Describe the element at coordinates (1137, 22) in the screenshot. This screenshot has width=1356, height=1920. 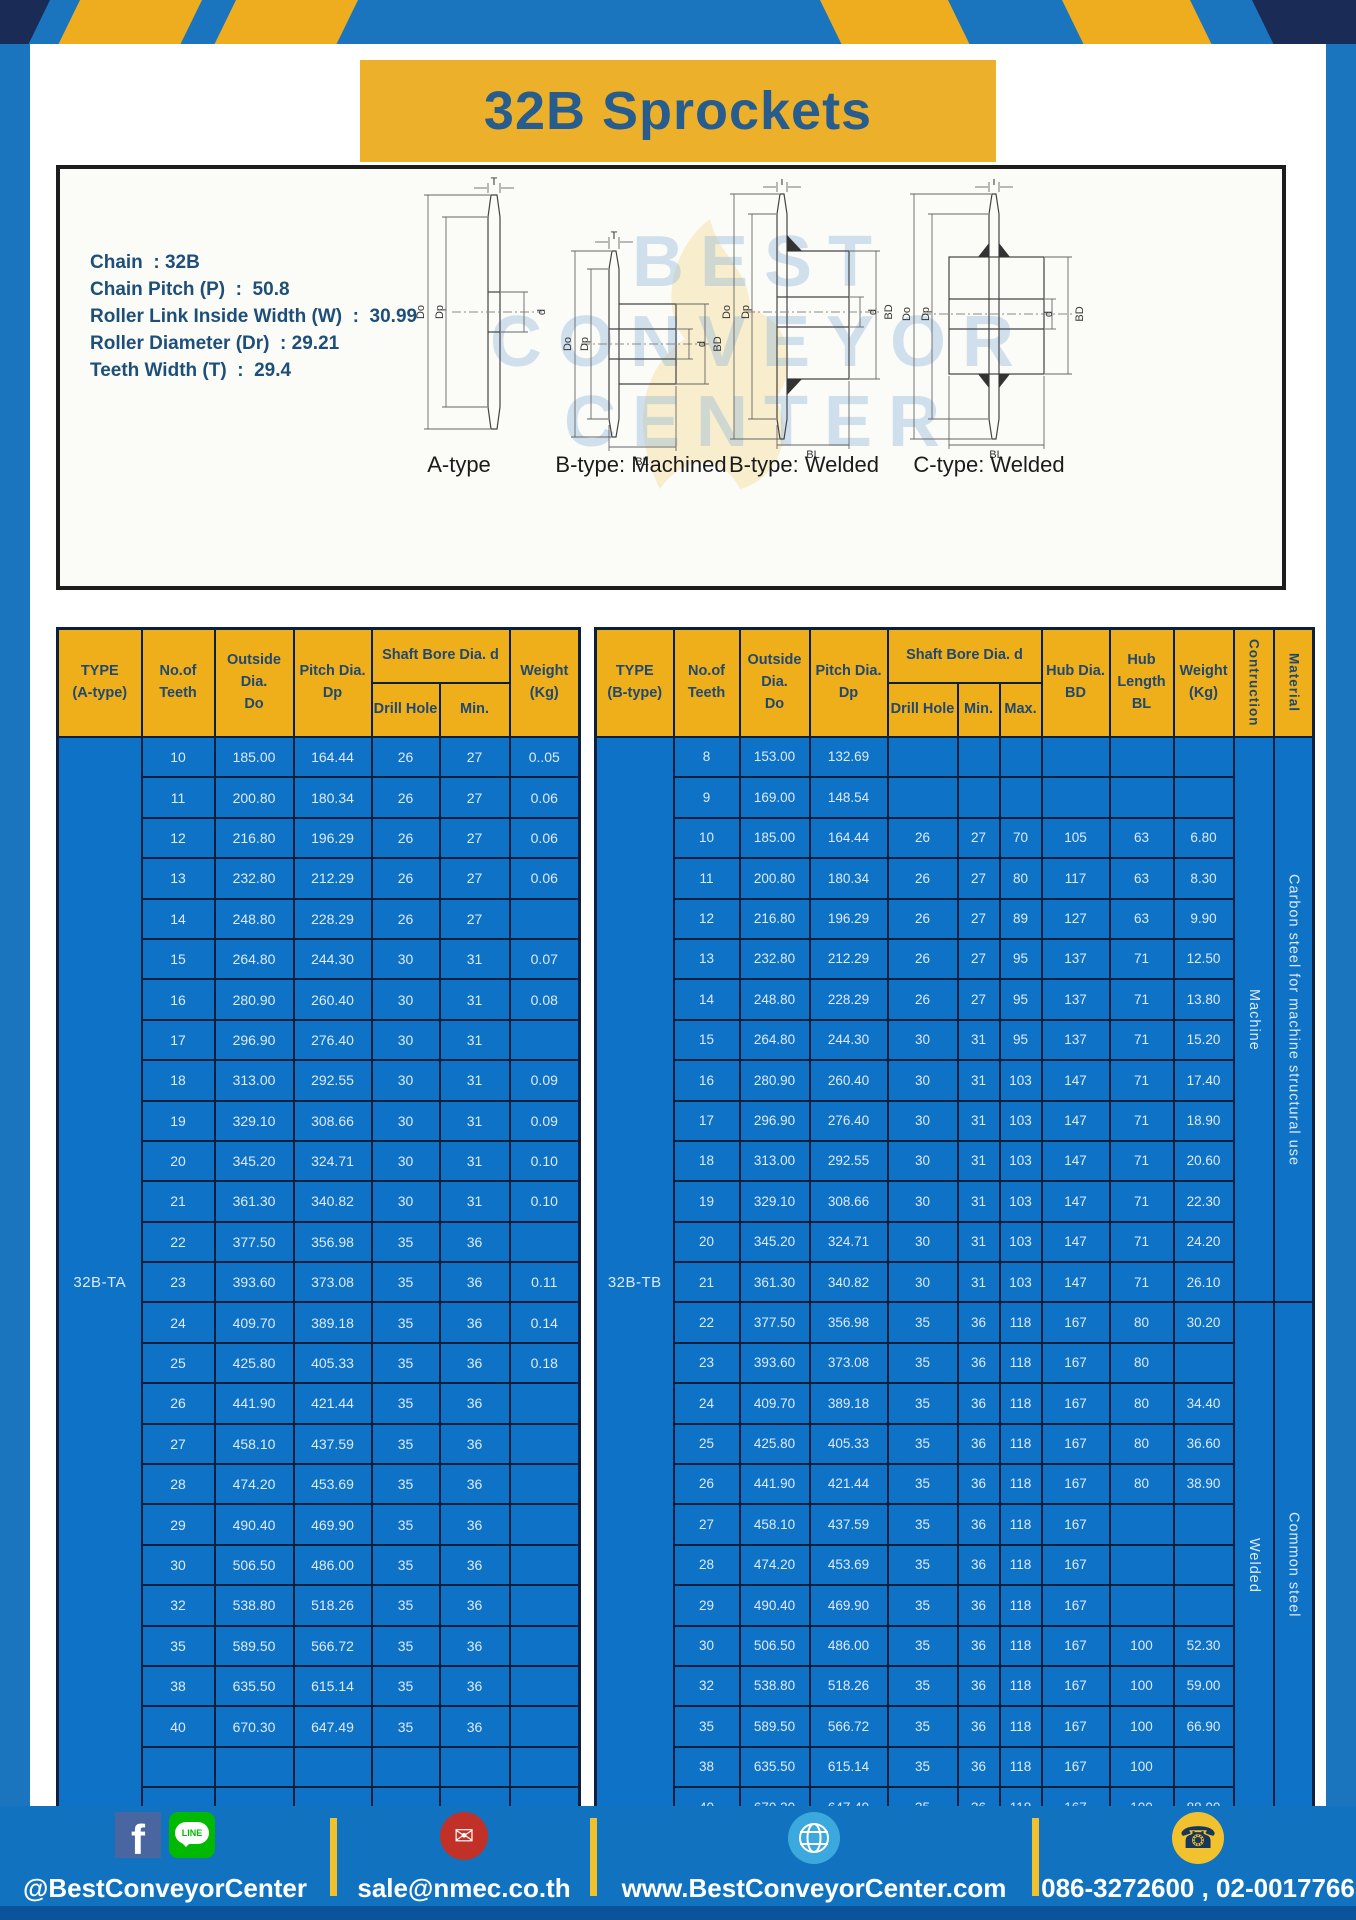
I see `corner-stripe` at that location.